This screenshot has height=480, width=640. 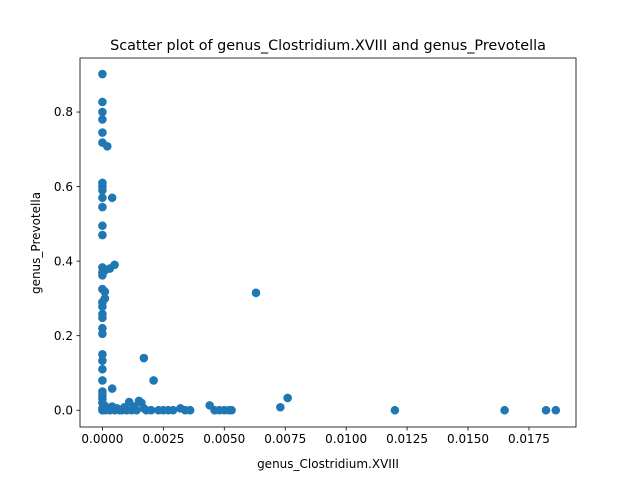 I want to click on y-tick-label: 0.2, so click(x=63, y=336).